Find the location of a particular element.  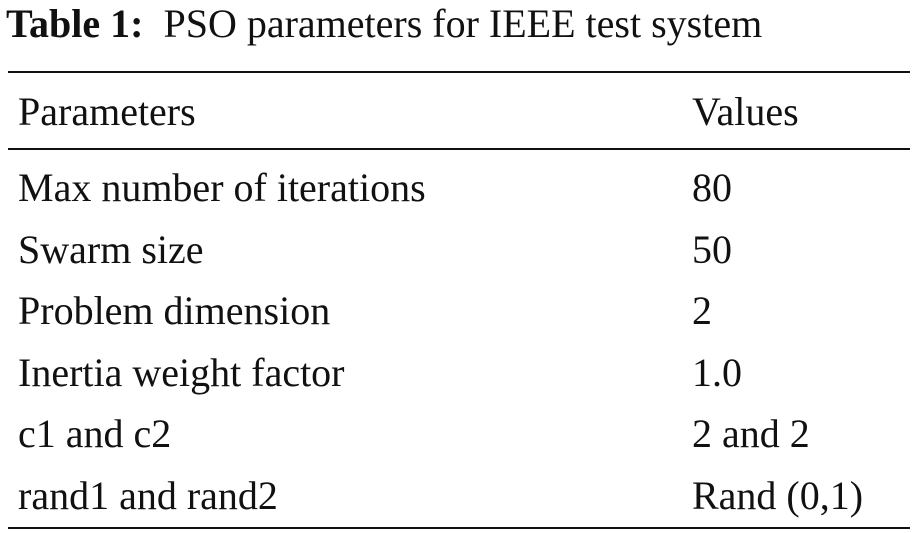

parameter-cell: rand1 and rand2 is located at coordinates (148, 495).